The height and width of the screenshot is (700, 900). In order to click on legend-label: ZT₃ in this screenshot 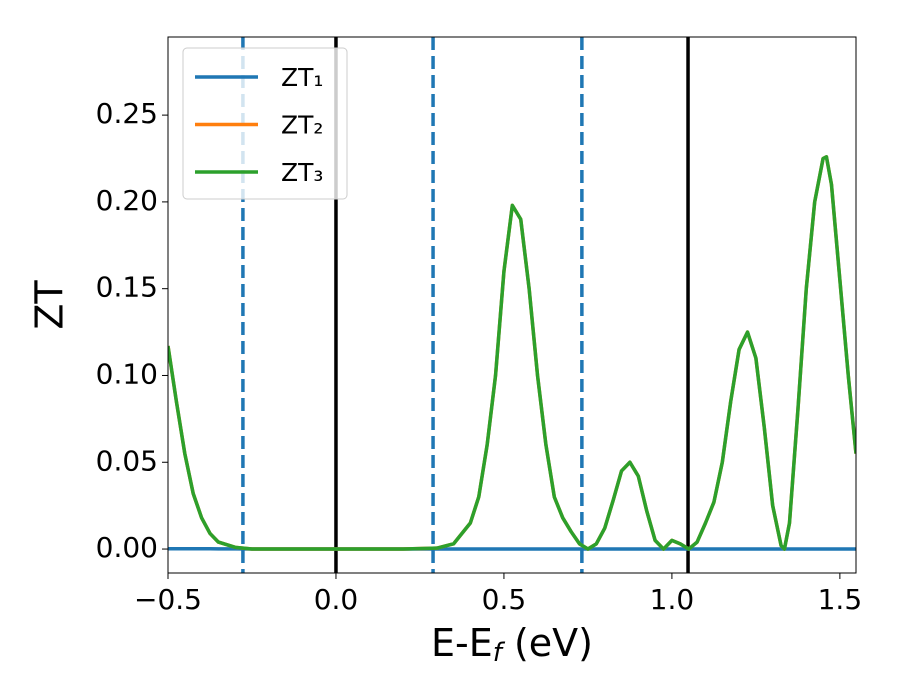, I will do `click(302, 172)`.